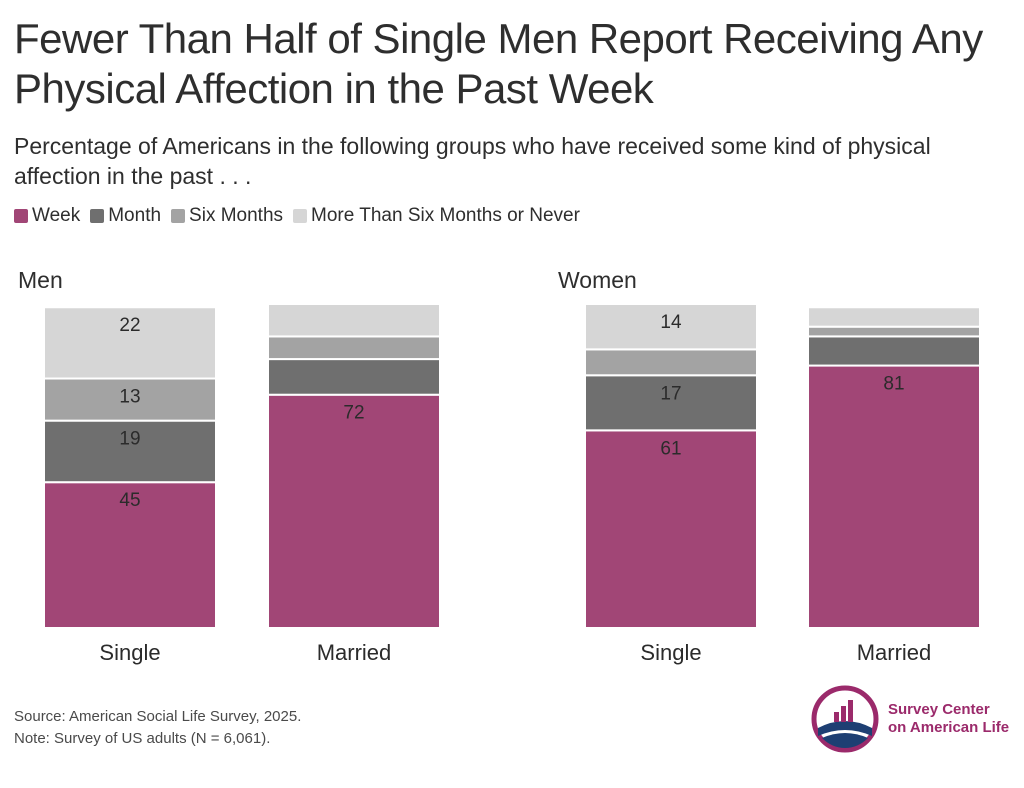 This screenshot has width=1024, height=788. I want to click on bar-segment-men-married-month, so click(354, 377).